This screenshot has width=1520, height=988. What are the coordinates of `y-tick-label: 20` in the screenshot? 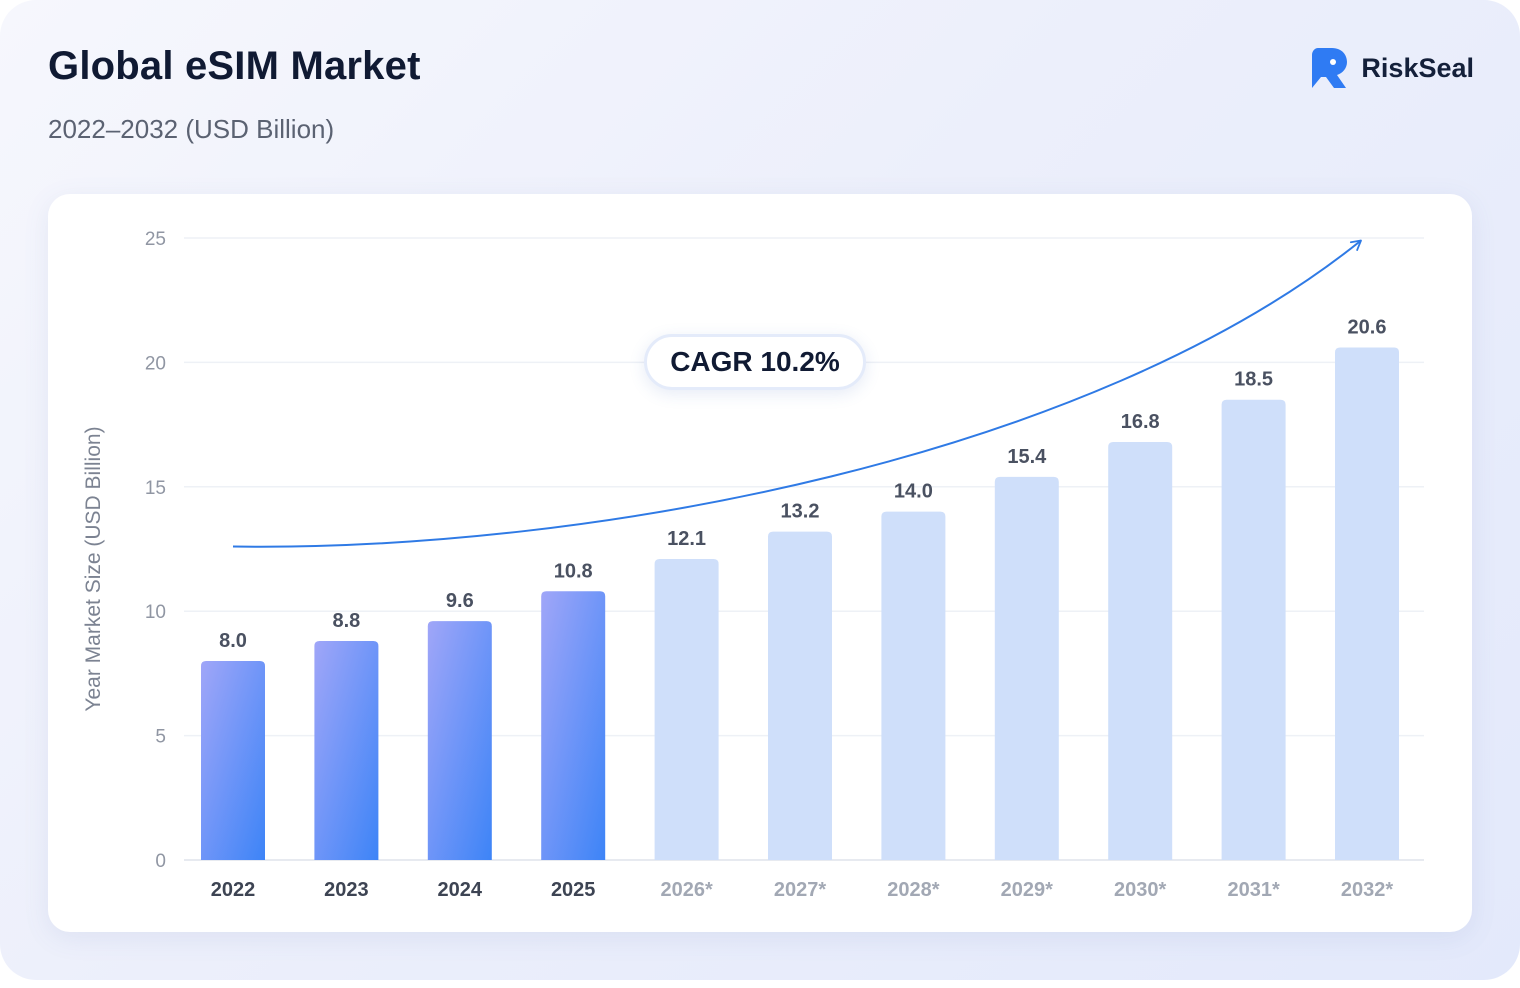 It's located at (155, 363).